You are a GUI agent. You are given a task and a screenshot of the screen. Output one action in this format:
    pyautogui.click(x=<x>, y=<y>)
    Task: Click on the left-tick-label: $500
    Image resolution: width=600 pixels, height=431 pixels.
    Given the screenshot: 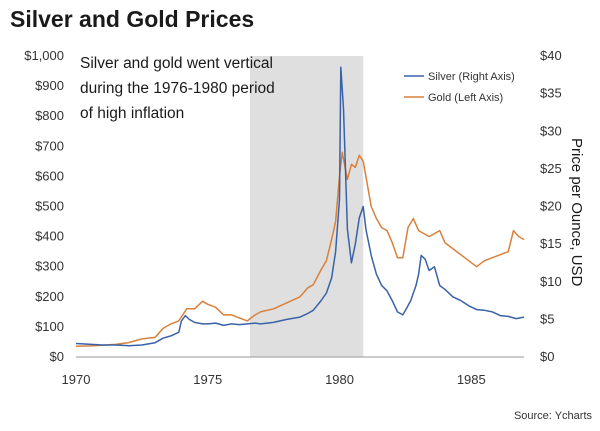 What is the action you would take?
    pyautogui.click(x=49, y=206)
    